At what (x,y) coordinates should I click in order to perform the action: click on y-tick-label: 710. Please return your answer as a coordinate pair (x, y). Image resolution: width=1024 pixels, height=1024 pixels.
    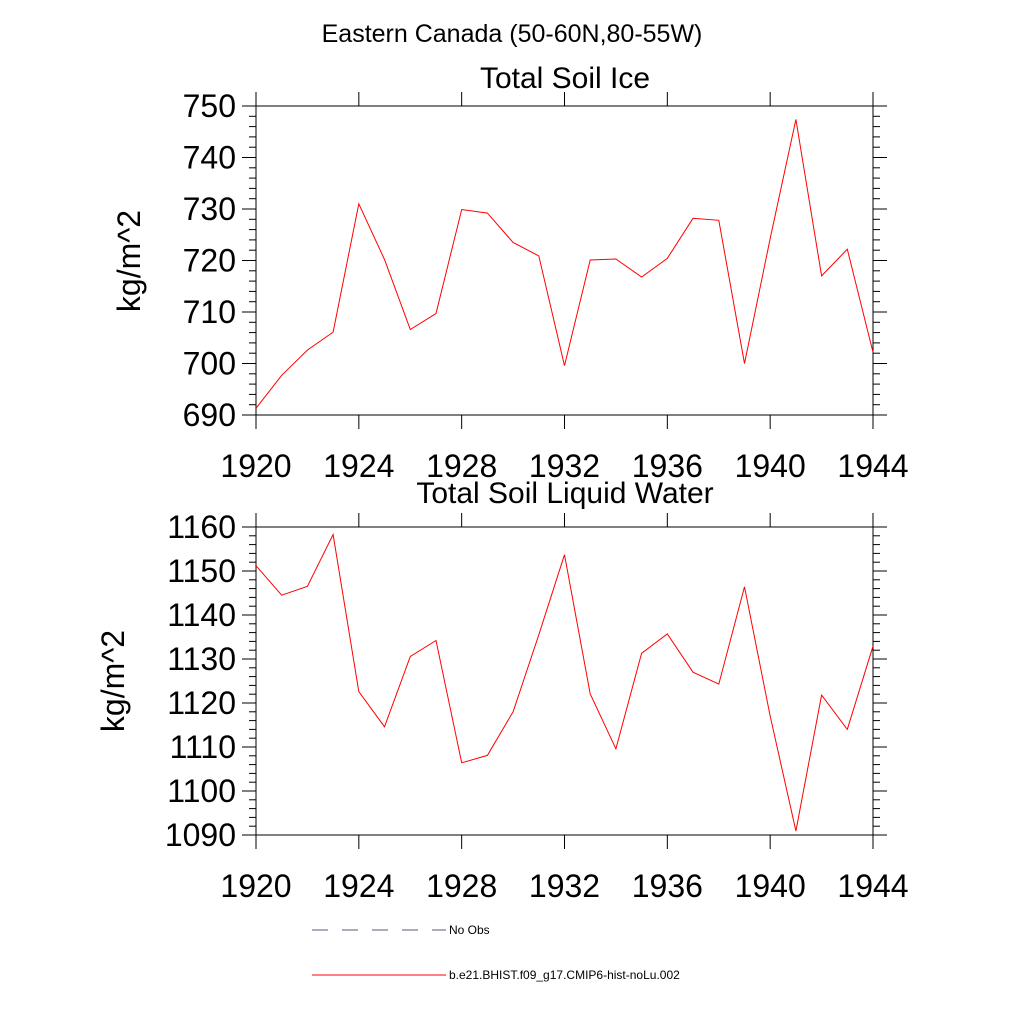
    Looking at the image, I should click on (209, 312).